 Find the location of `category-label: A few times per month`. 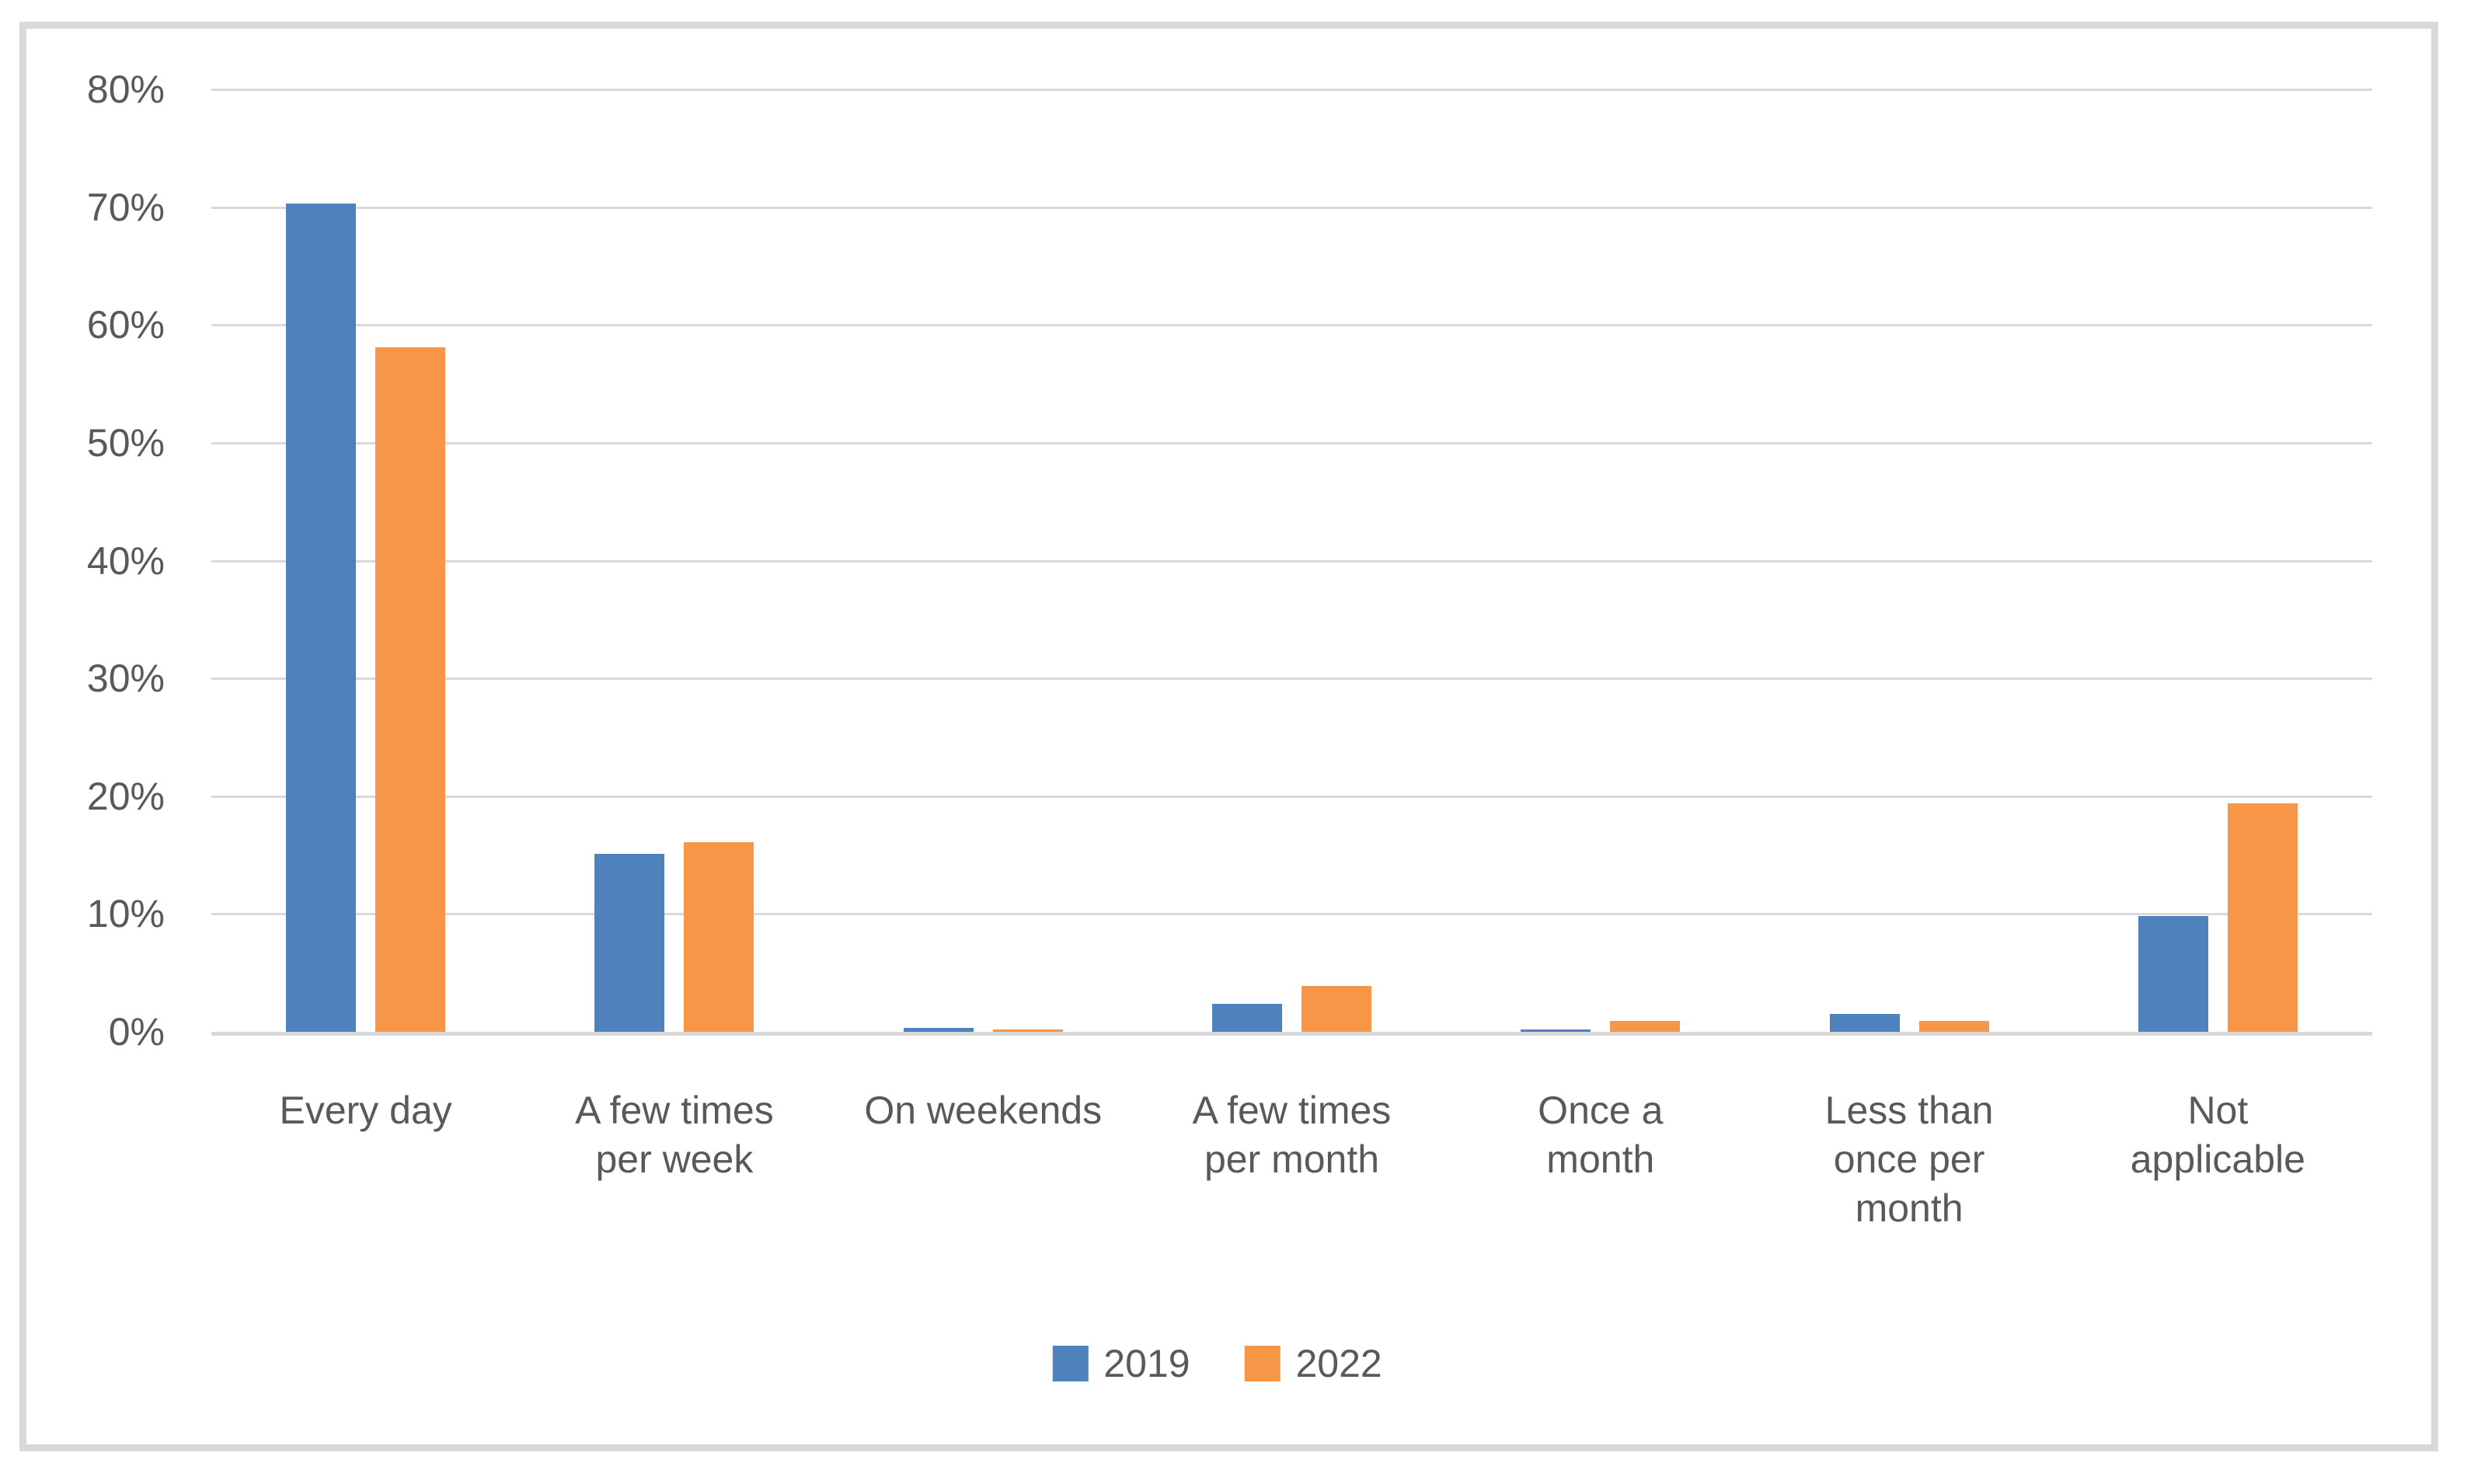

category-label: A few times per month is located at coordinates (1292, 1135).